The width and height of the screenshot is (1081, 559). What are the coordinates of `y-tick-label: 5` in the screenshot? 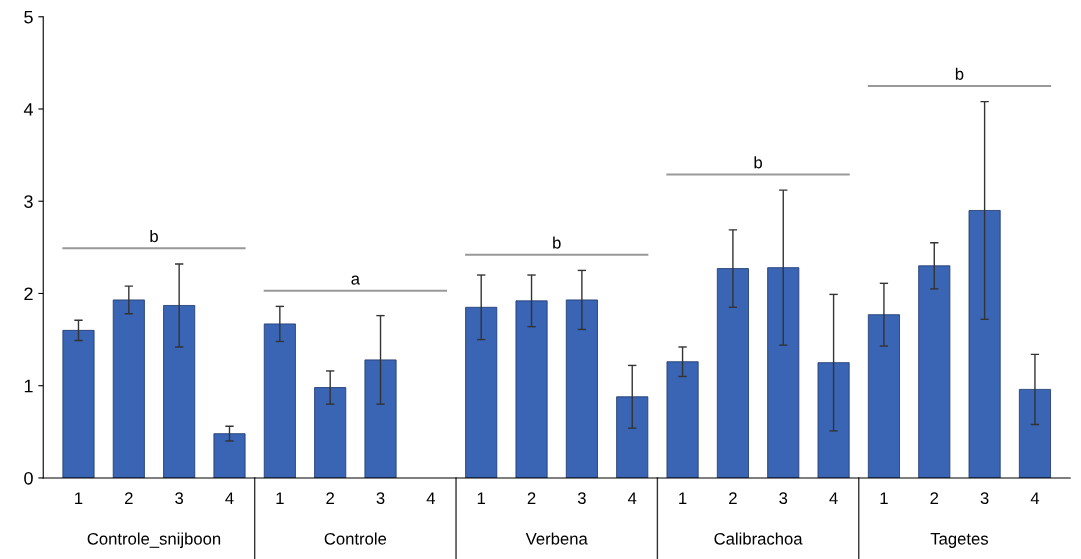 It's located at (28, 17).